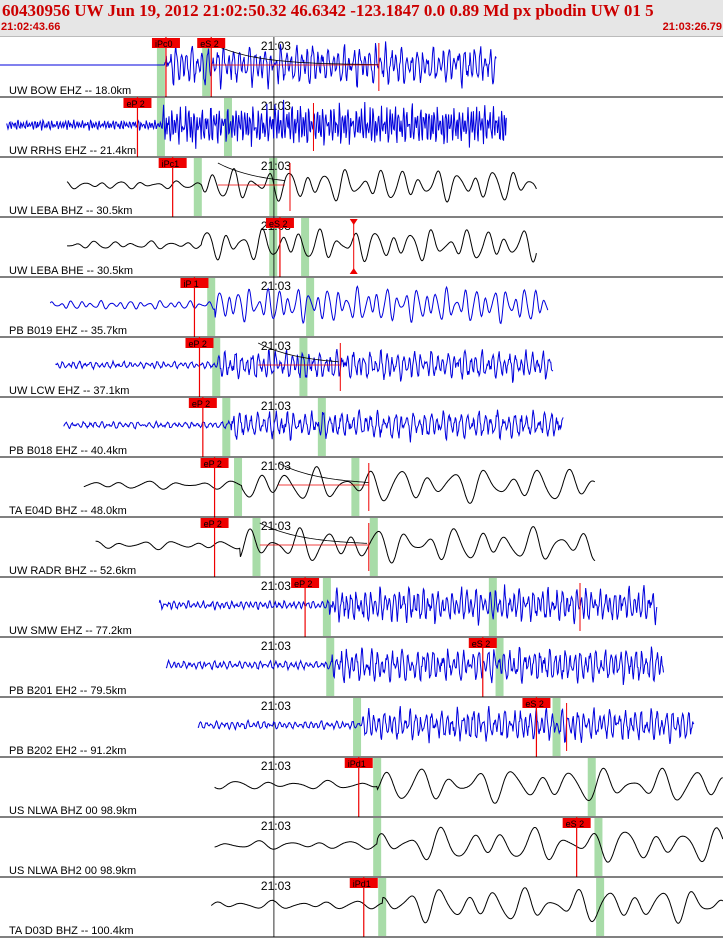  I want to click on trace-row: 21:03 eP 2 UW RRHS EHZ -- 21.4km, so click(361, 127).